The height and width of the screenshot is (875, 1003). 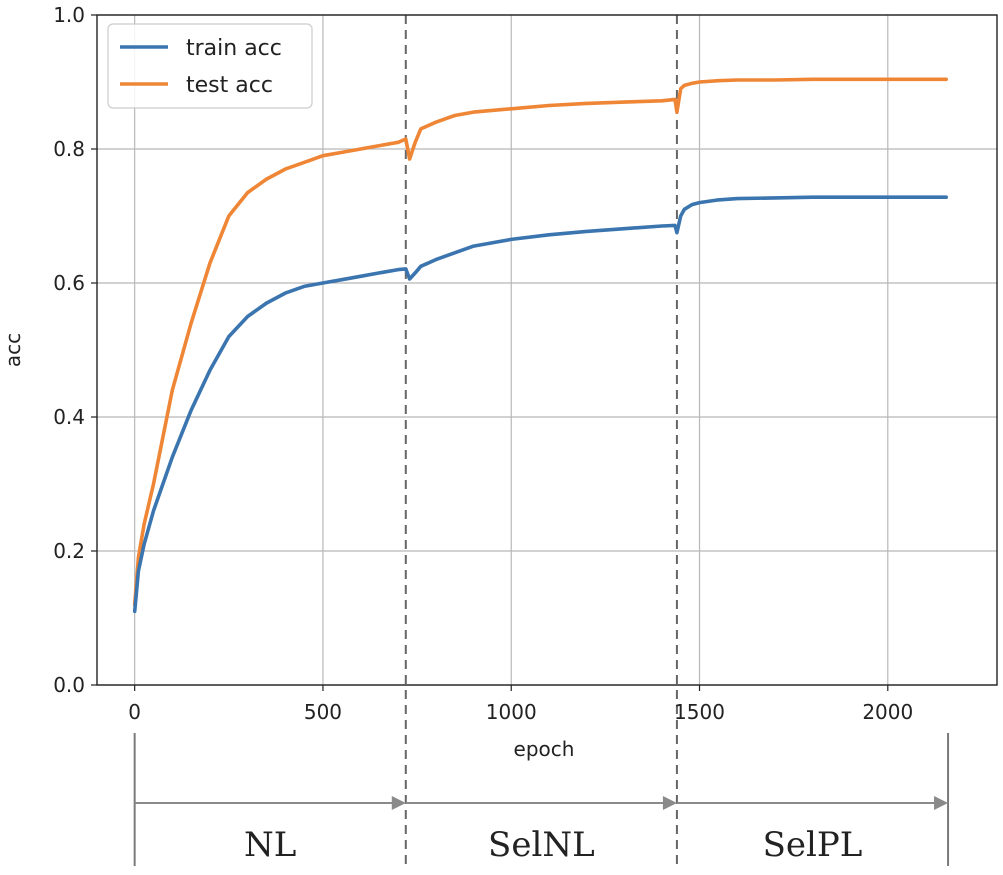 What do you see at coordinates (69, 283) in the screenshot?
I see `y-tick-label: 0.6` at bounding box center [69, 283].